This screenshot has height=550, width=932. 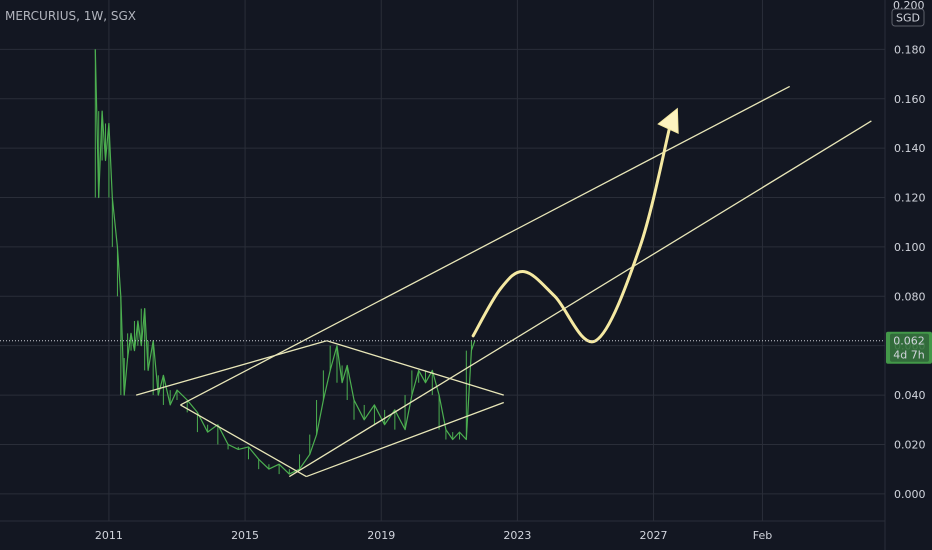 What do you see at coordinates (70, 16) in the screenshot?
I see `chart-title: MERCURIUS, 1W, SGX` at bounding box center [70, 16].